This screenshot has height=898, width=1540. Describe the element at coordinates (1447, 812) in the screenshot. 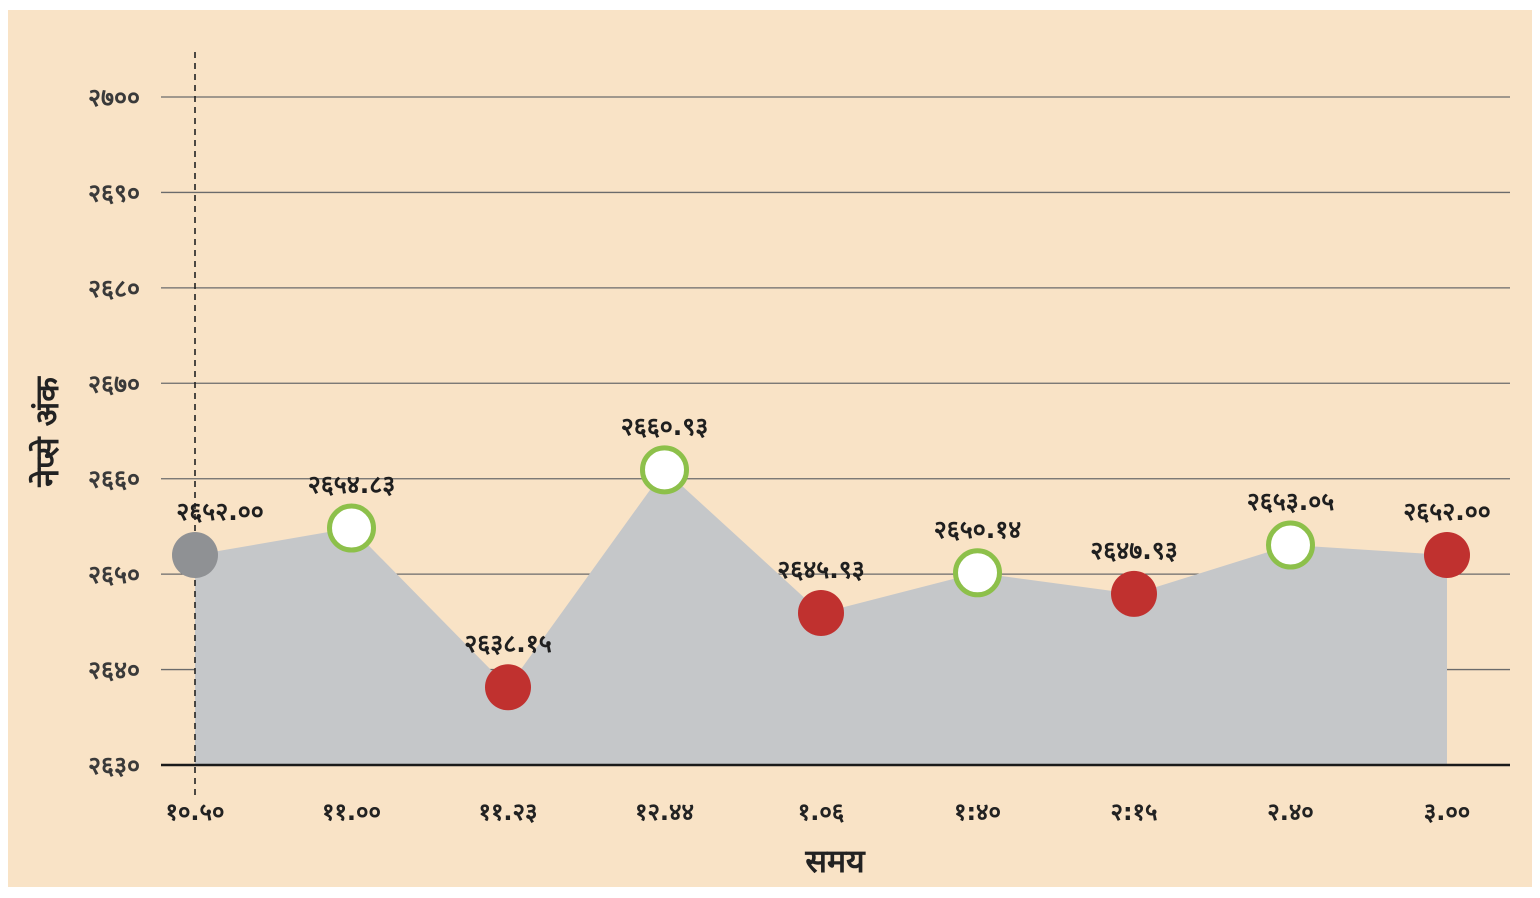

I see `x-tick-label: ३.००` at that location.